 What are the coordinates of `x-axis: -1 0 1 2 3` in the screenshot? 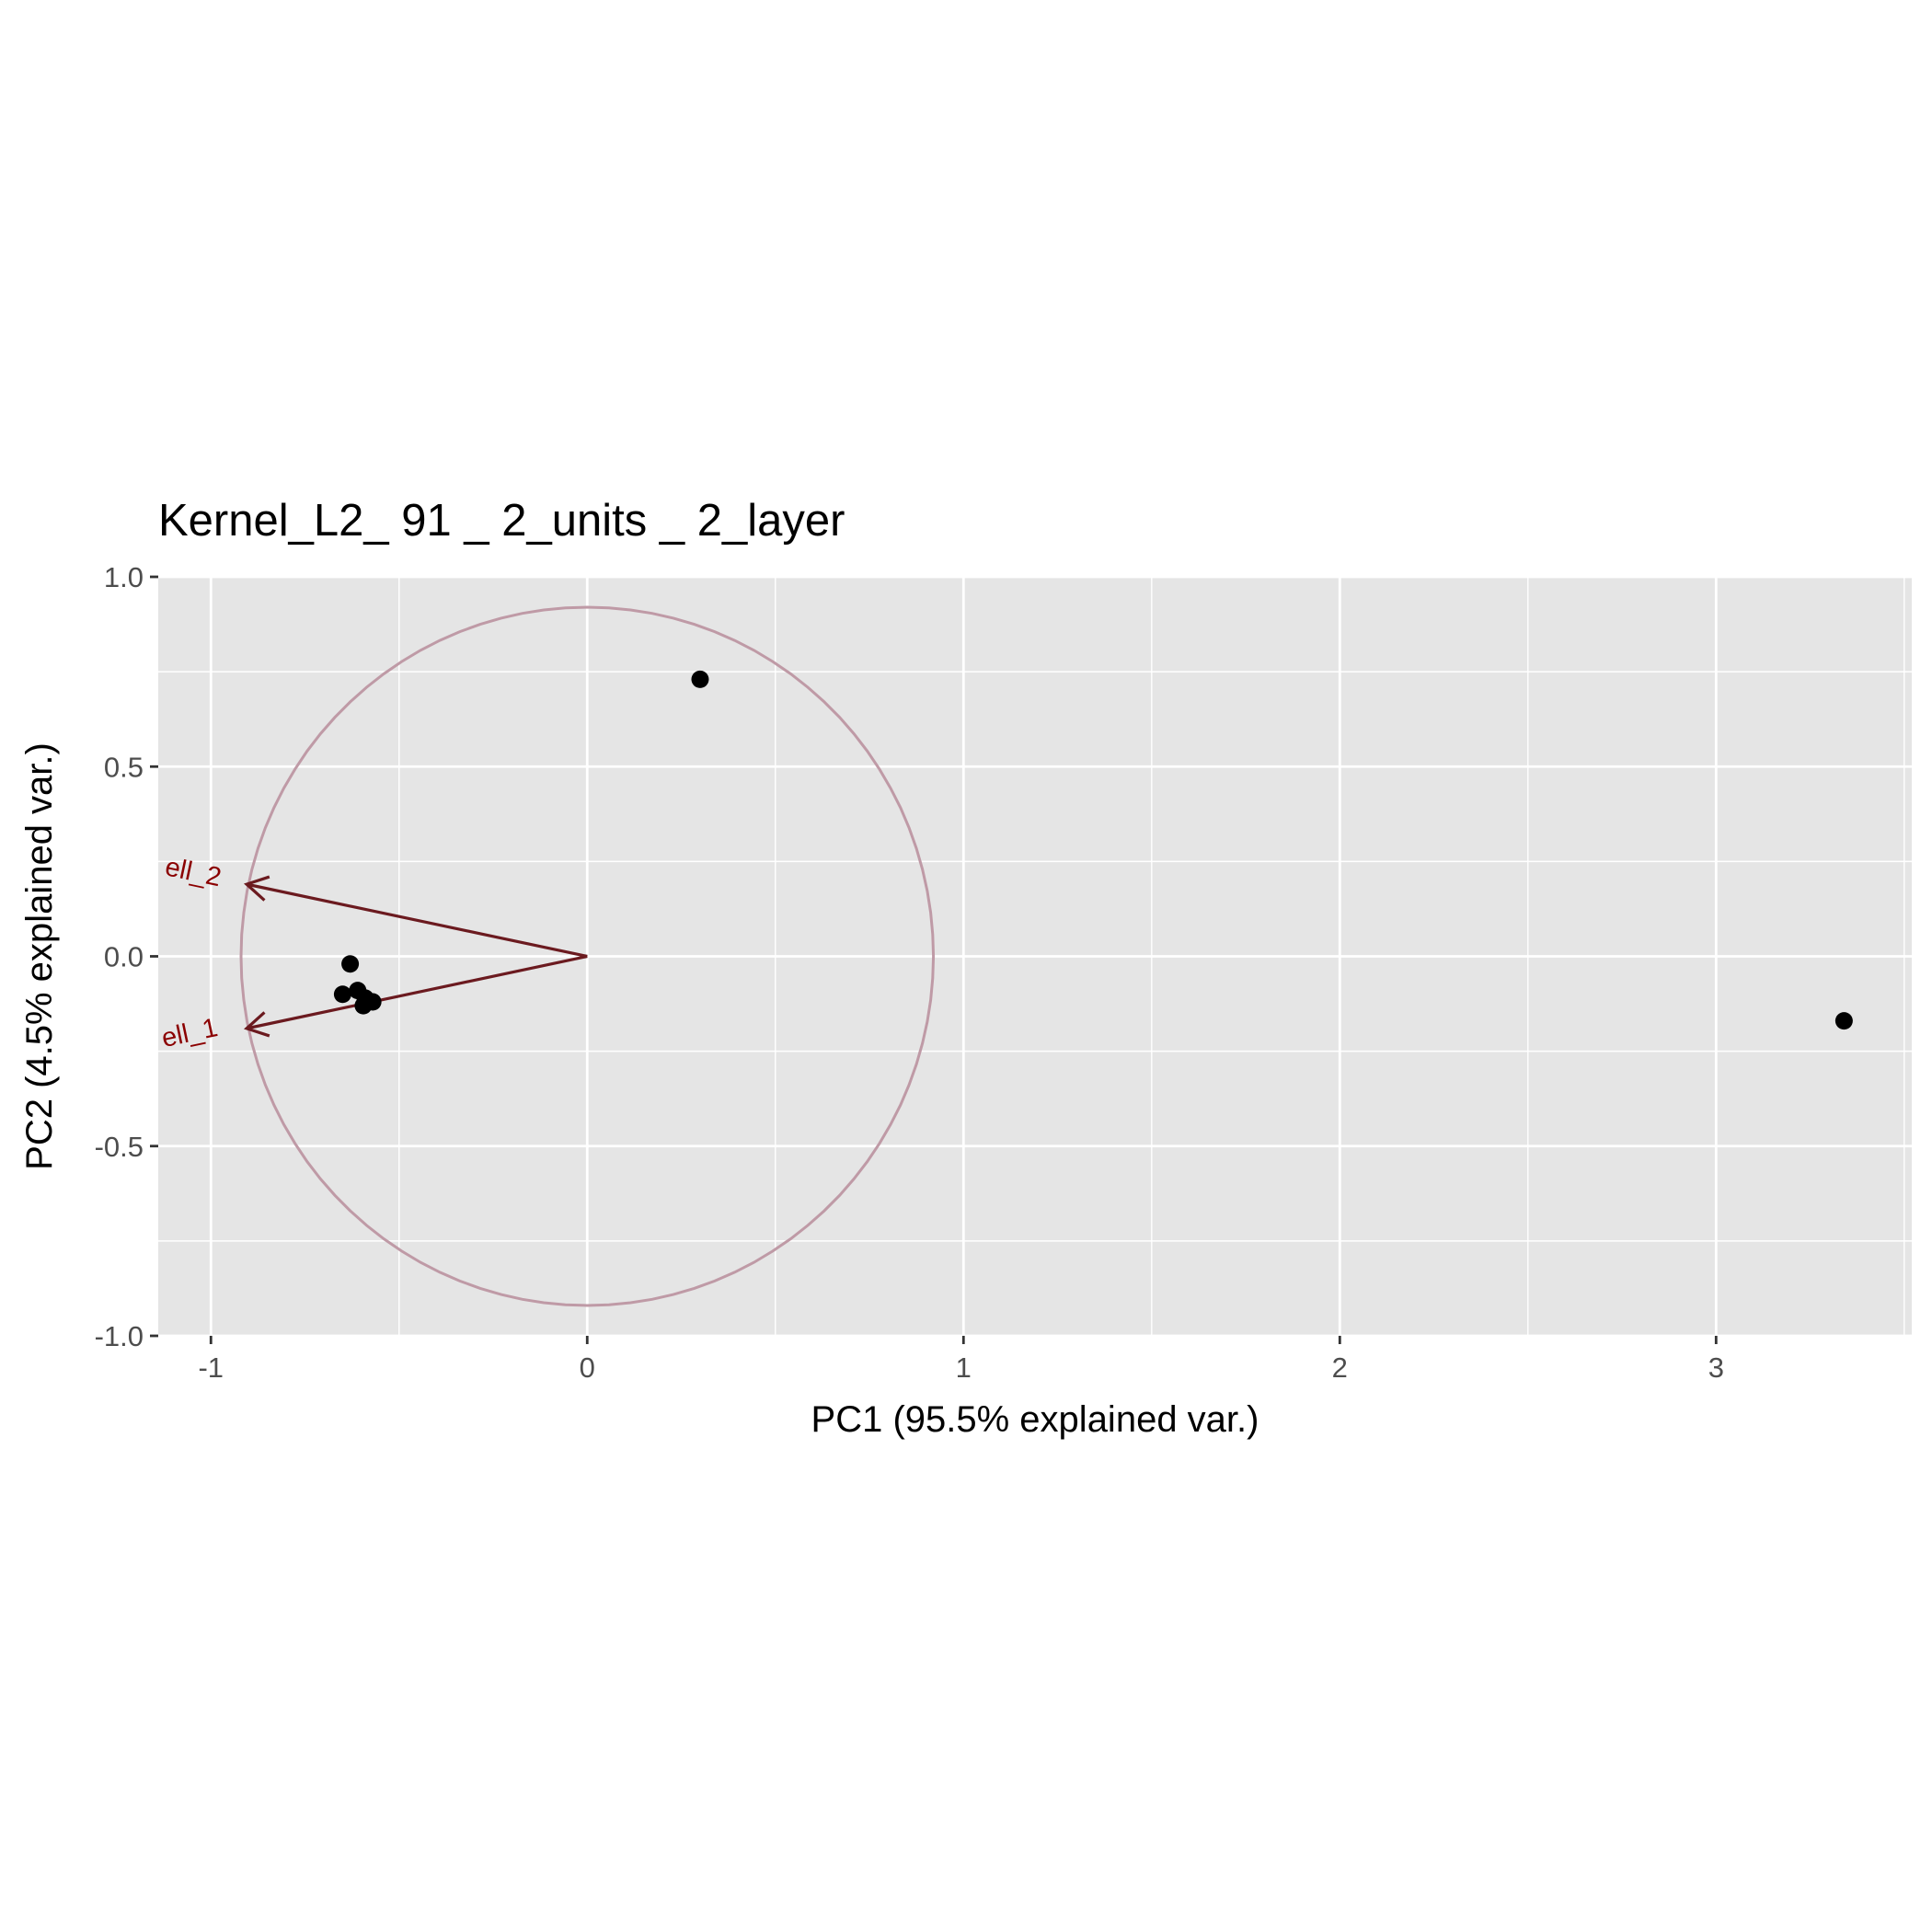 It's located at (961, 1360).